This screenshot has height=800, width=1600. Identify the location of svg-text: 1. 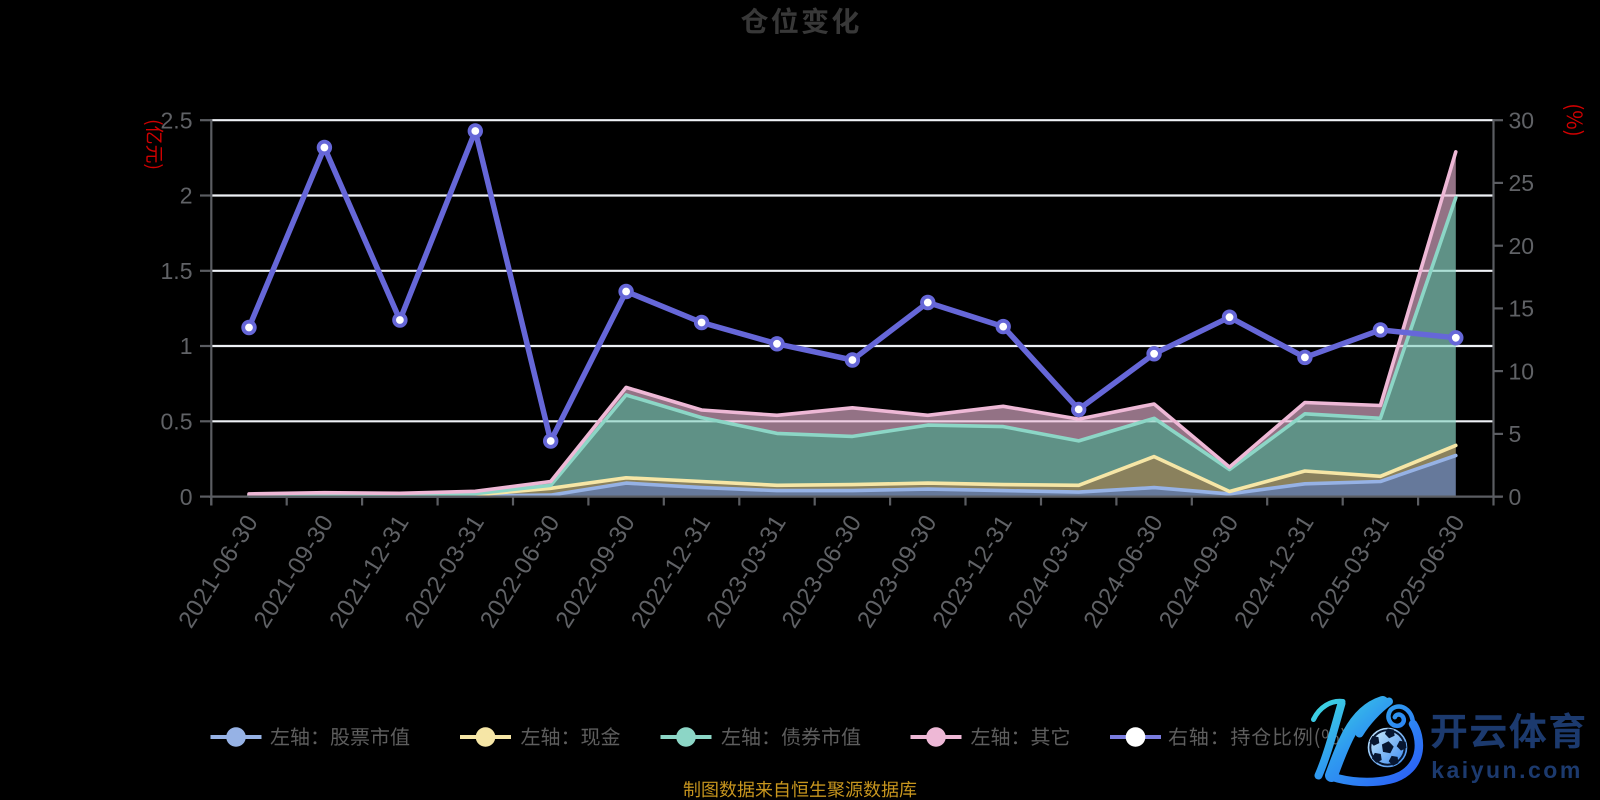
(186, 346).